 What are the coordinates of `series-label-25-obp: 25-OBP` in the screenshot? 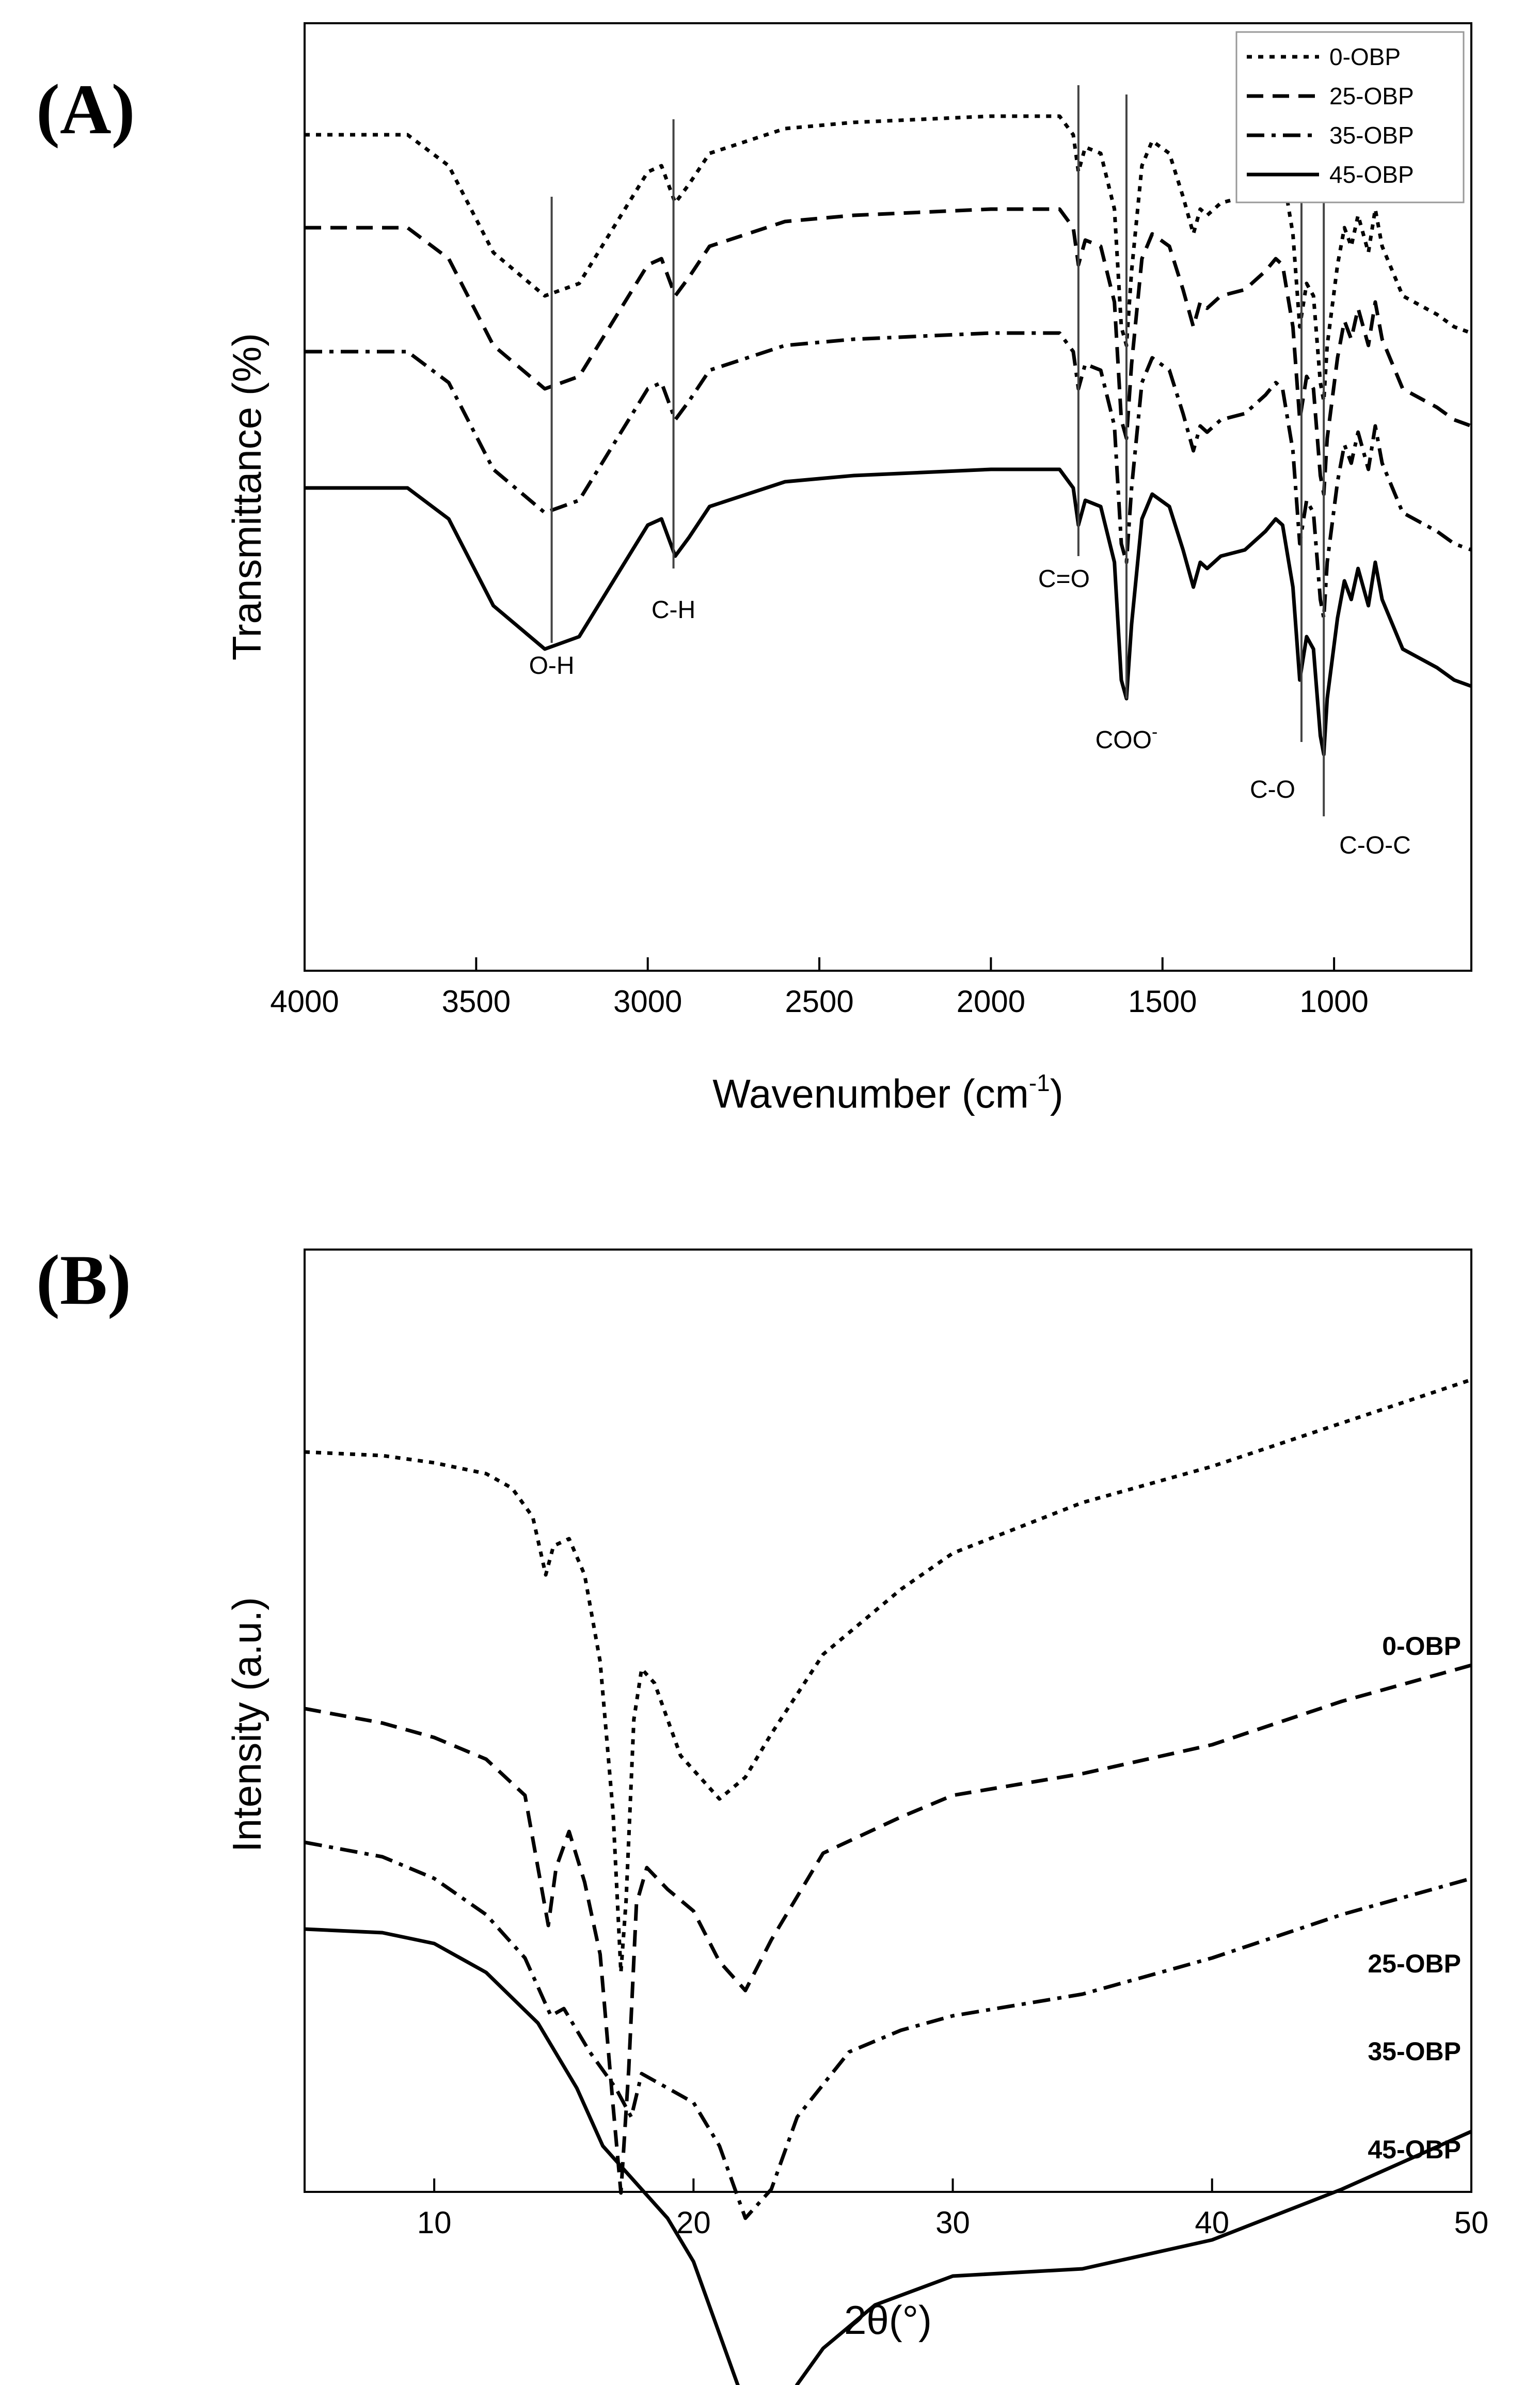 It's located at (1415, 1963).